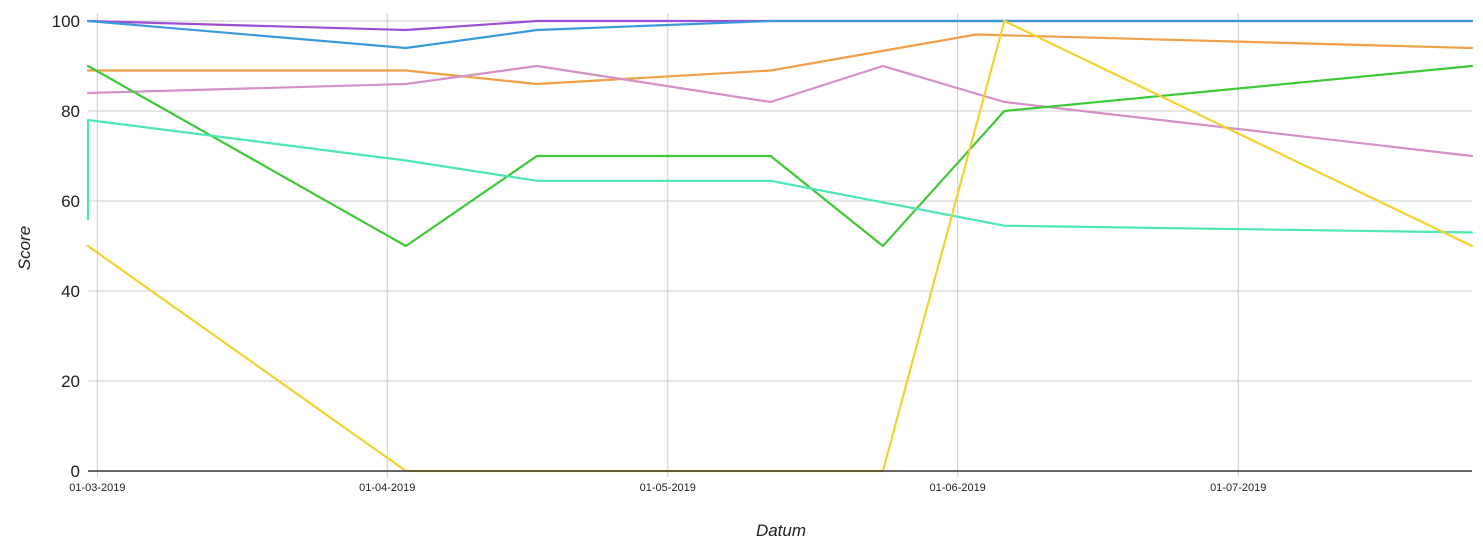 This screenshot has height=544, width=1483. Describe the element at coordinates (66, 246) in the screenshot. I see `y-axis-ticks: 0 20 40 60 80 100` at that location.